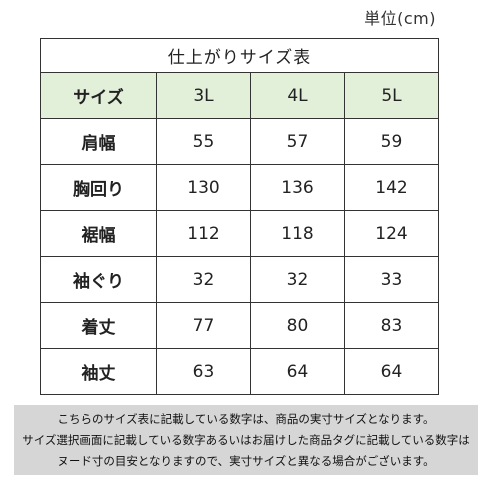 Image resolution: width=485 pixels, height=479 pixels. Describe the element at coordinates (98, 95) in the screenshot. I see `header-size-label: サイズ` at that location.